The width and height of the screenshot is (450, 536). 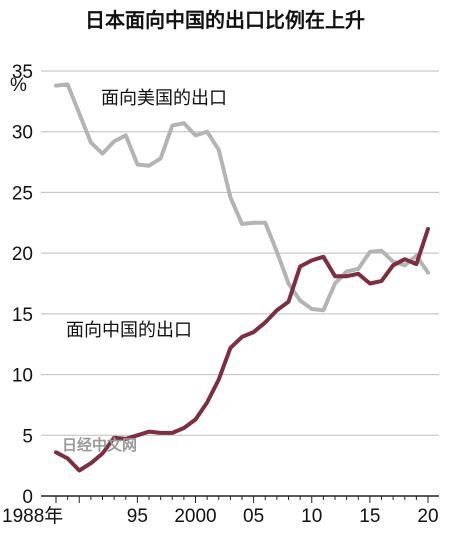 What do you see at coordinates (253, 516) in the screenshot?
I see `x-tick-label: 05` at bounding box center [253, 516].